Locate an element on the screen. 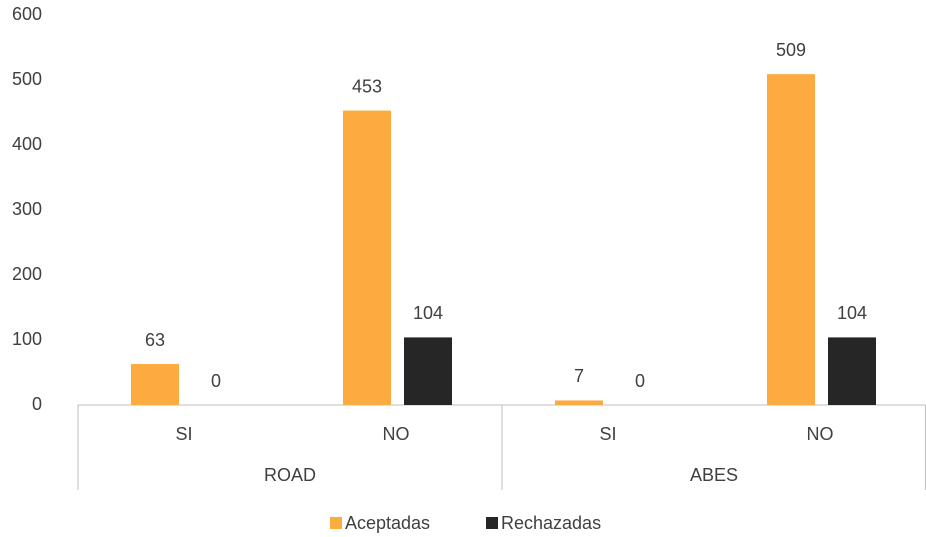 This screenshot has width=926, height=537. value-label: 453 is located at coordinates (367, 86).